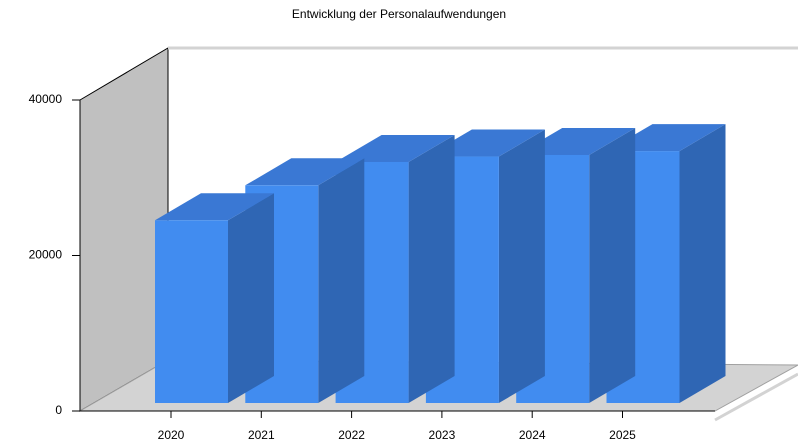 The width and height of the screenshot is (798, 447). I want to click on x-tick-label: 2022, so click(351, 435).